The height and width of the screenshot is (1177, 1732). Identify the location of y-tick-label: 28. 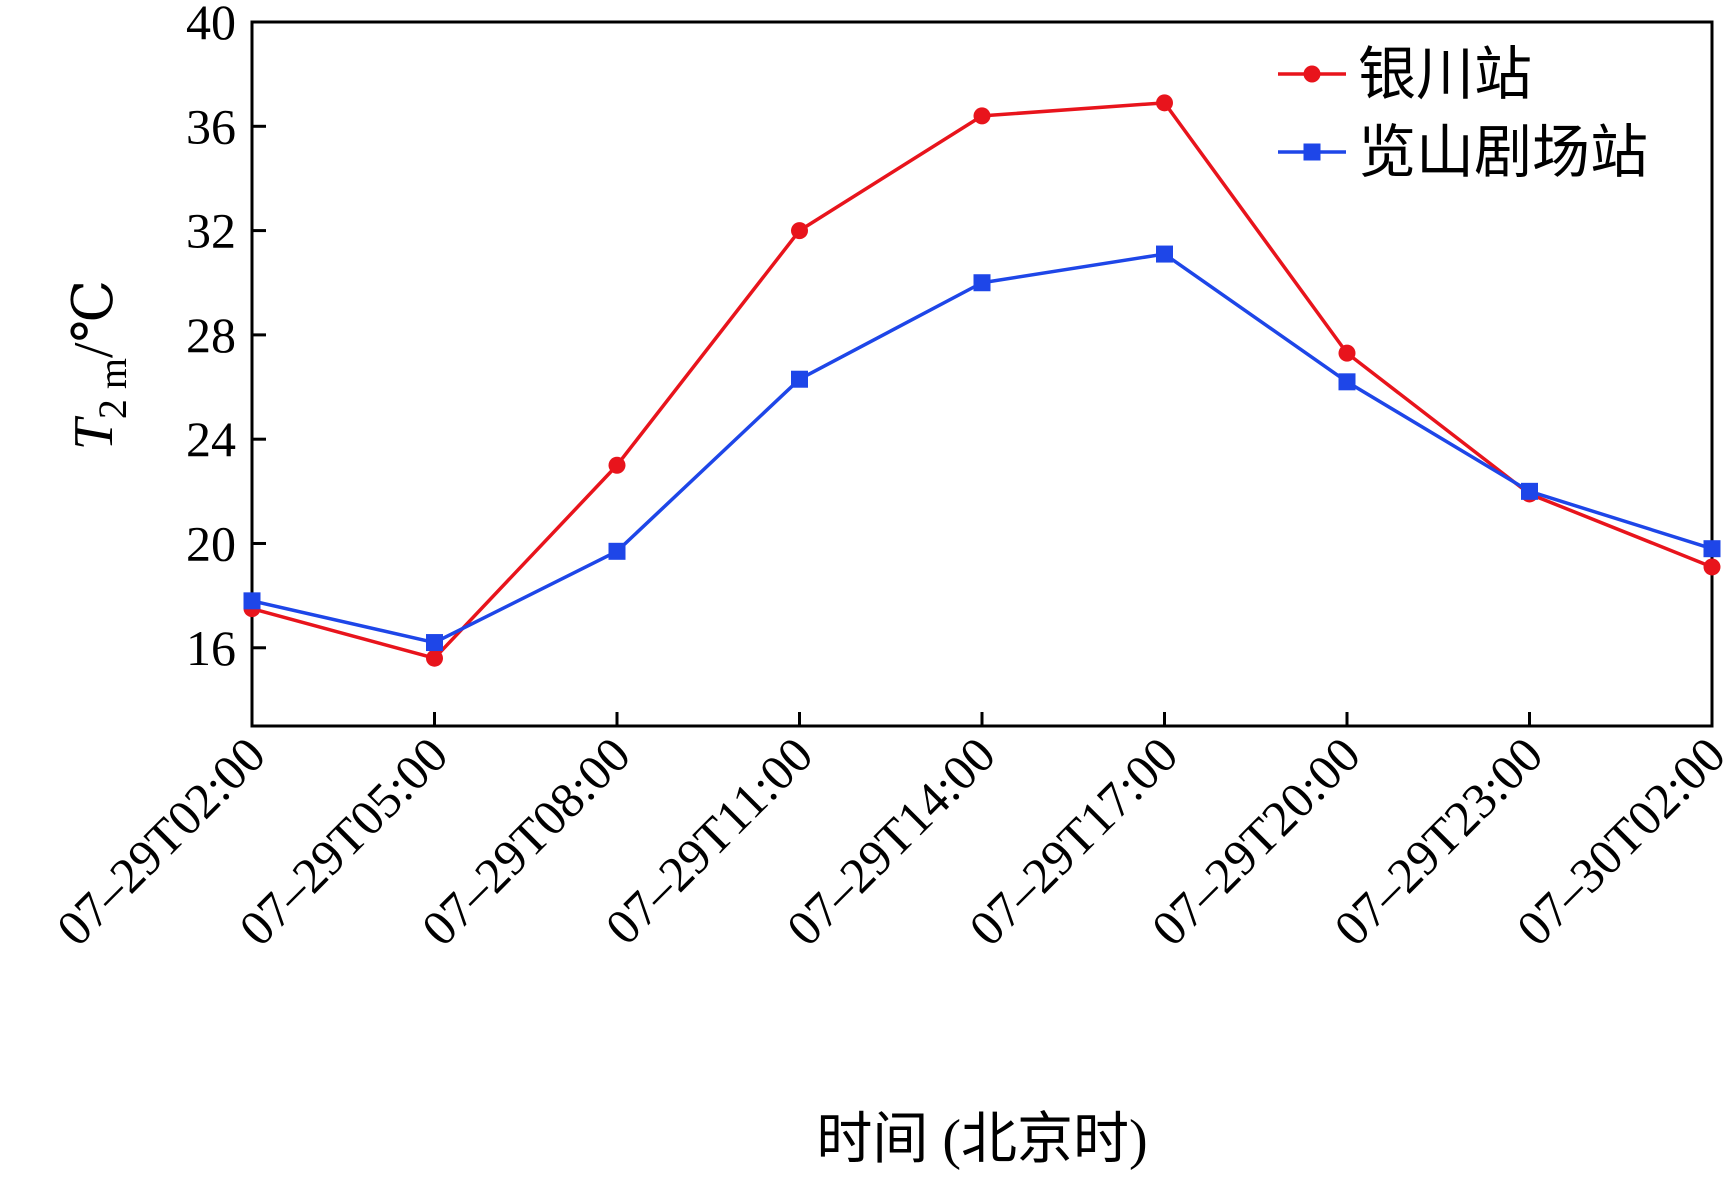
(211, 335).